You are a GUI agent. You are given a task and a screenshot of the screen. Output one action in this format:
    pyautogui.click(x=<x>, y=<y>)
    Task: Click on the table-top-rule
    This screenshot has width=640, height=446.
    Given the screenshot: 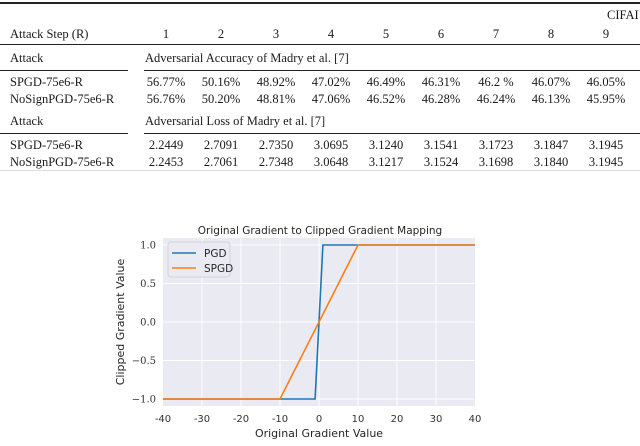 What is the action you would take?
    pyautogui.click(x=320, y=3)
    